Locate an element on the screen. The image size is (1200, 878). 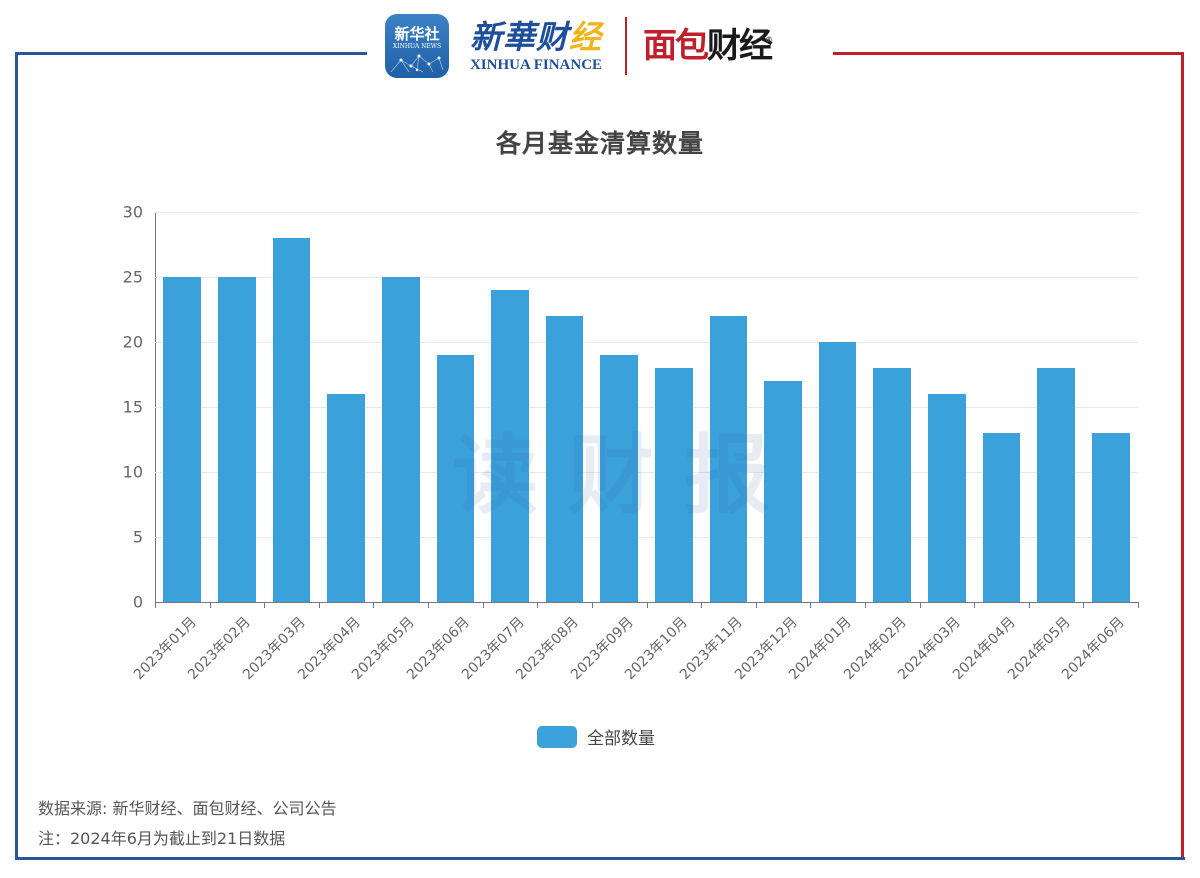
xf-cn: 新華财 is located at coordinates (519, 37).